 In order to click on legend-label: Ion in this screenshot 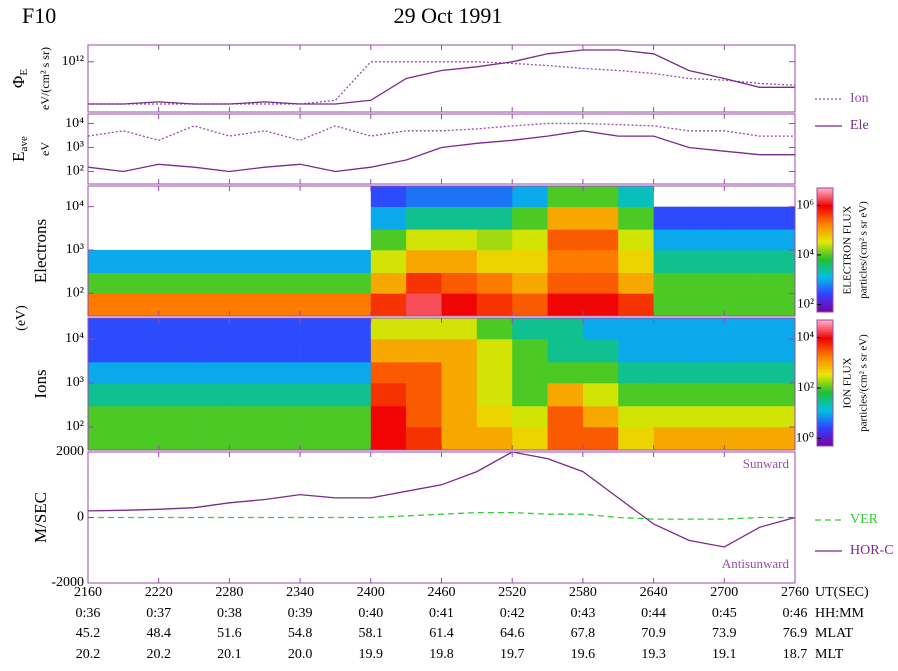, I will do `click(859, 98)`.